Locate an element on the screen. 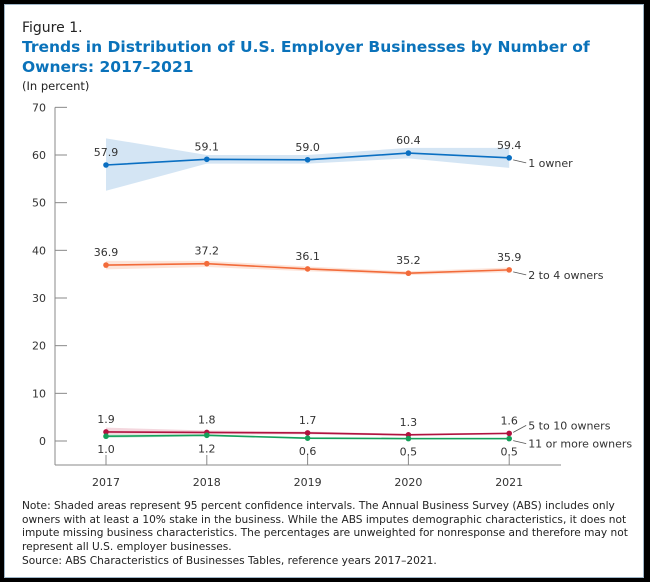 The image size is (650, 582). data-label: 59.1 is located at coordinates (207, 146).